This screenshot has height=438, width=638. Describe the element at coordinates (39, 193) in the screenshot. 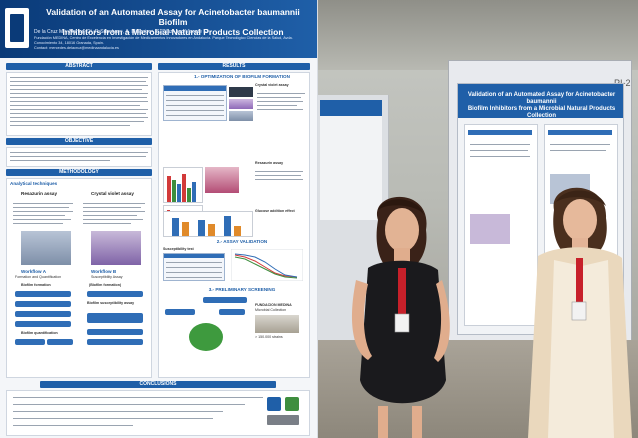

I see `resazurin-label: Resazurin assay` at that location.